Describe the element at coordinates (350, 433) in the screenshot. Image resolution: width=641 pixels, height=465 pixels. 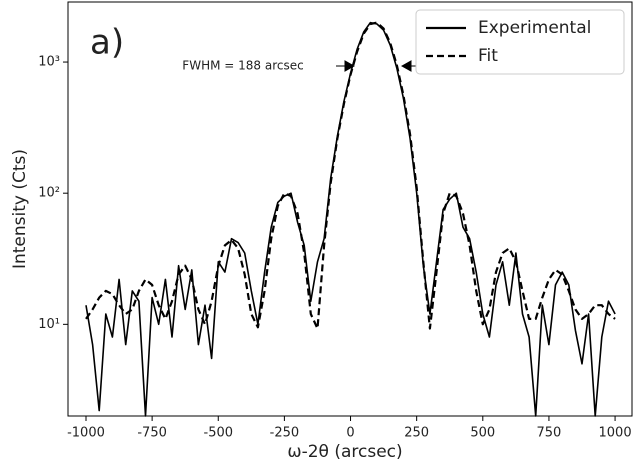
I see `x-tick-label: 0` at that location.